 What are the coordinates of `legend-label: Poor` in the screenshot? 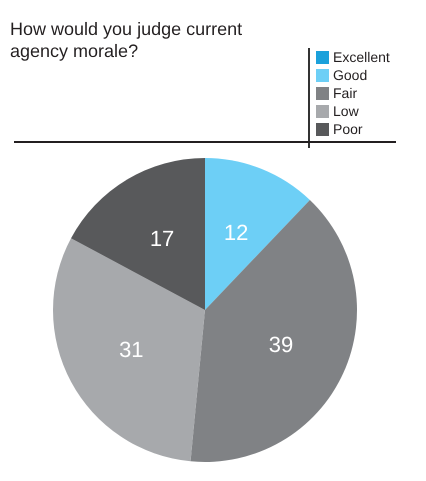 It's located at (348, 129).